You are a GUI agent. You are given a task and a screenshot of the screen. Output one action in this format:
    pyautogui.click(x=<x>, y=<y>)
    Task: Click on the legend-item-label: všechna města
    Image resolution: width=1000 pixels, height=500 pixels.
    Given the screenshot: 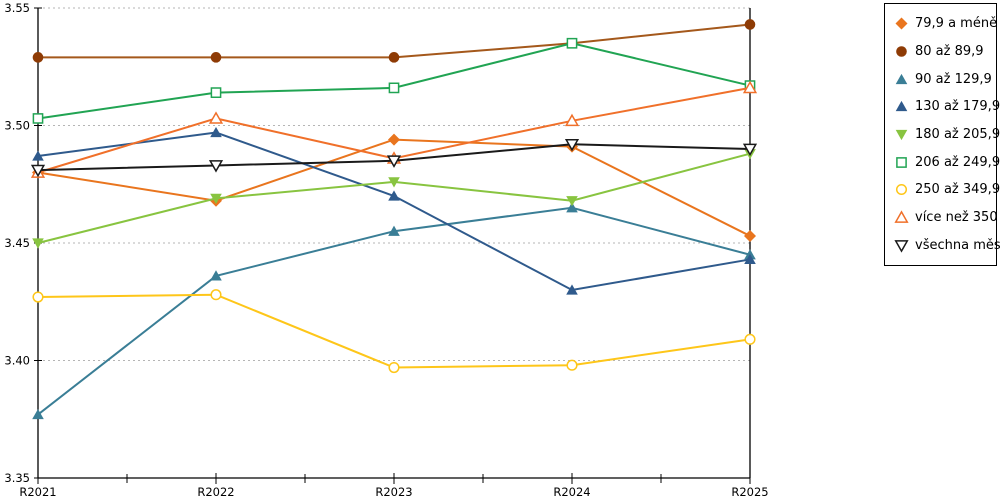 What is the action you would take?
    pyautogui.click(x=957, y=245)
    